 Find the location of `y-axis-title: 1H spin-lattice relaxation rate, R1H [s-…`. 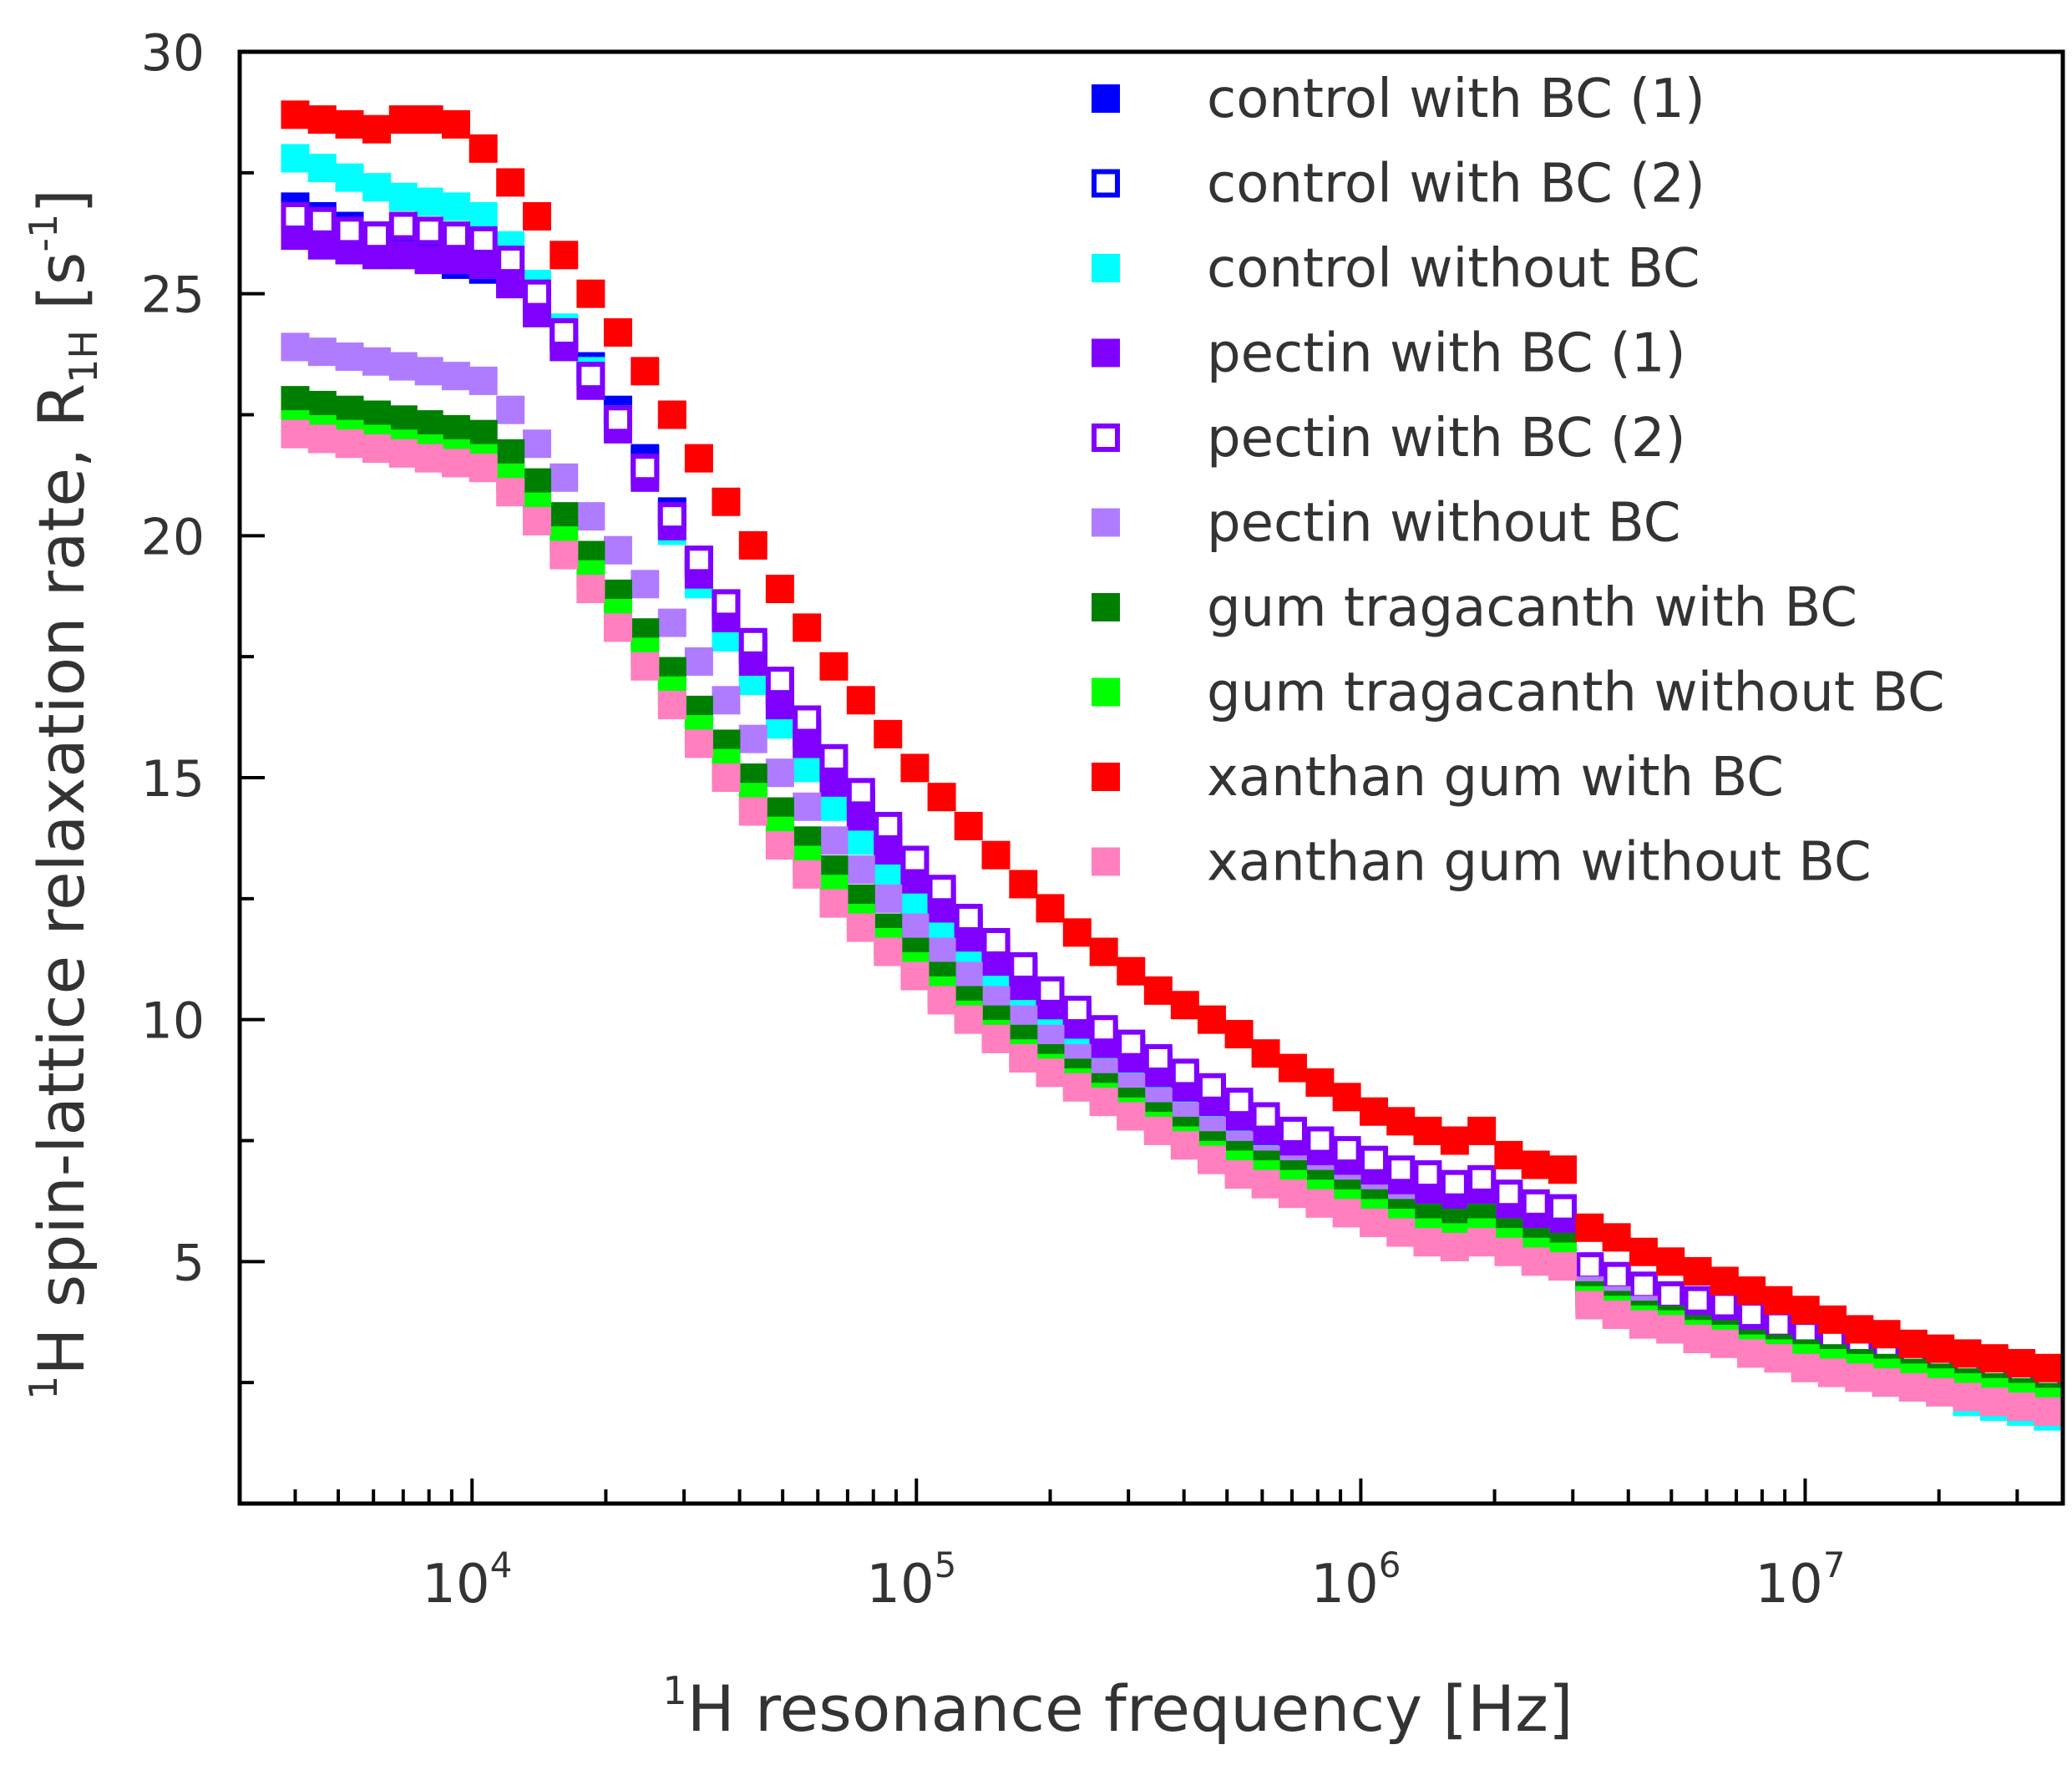

y-axis-title: 1H spin-lattice relaxation rate, R1H [s-… is located at coordinates (63, 794).